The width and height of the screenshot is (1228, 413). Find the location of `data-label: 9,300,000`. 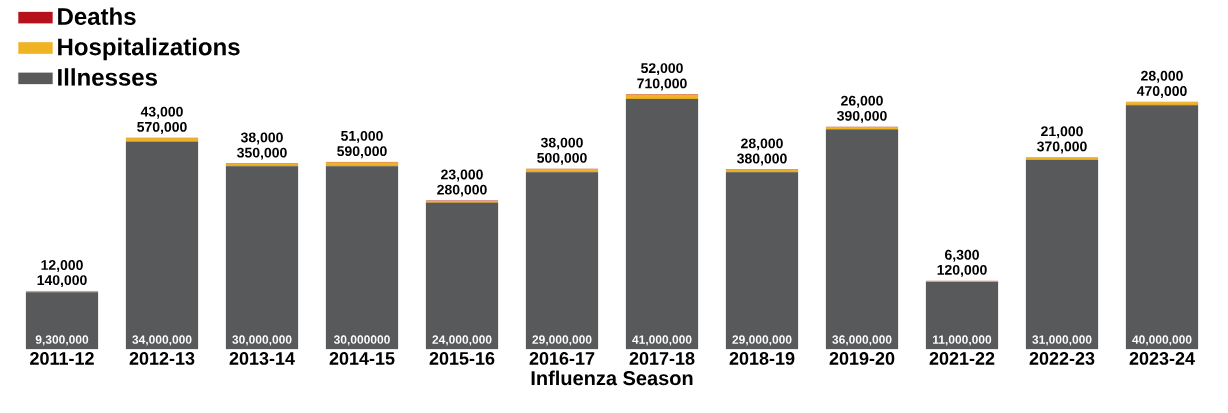

data-label: 9,300,000 is located at coordinates (62, 340).